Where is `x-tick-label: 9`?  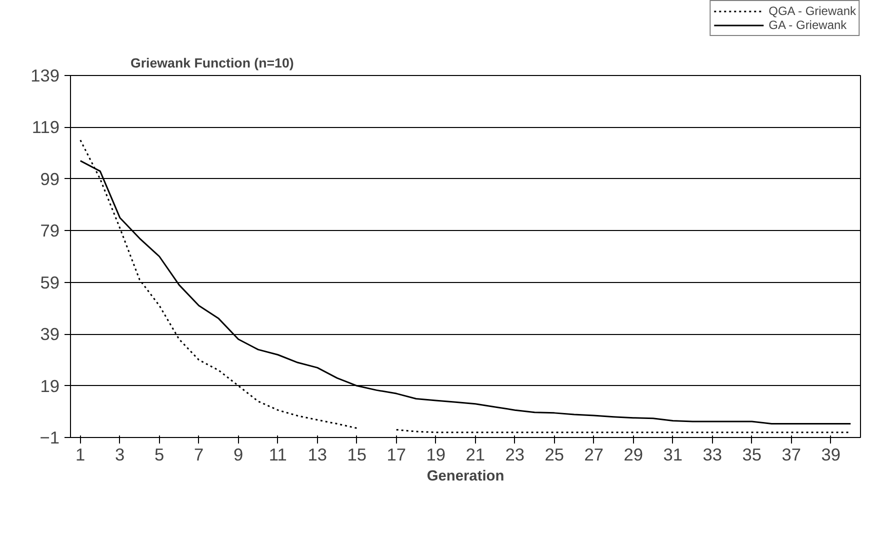 x-tick-label: 9 is located at coordinates (239, 454).